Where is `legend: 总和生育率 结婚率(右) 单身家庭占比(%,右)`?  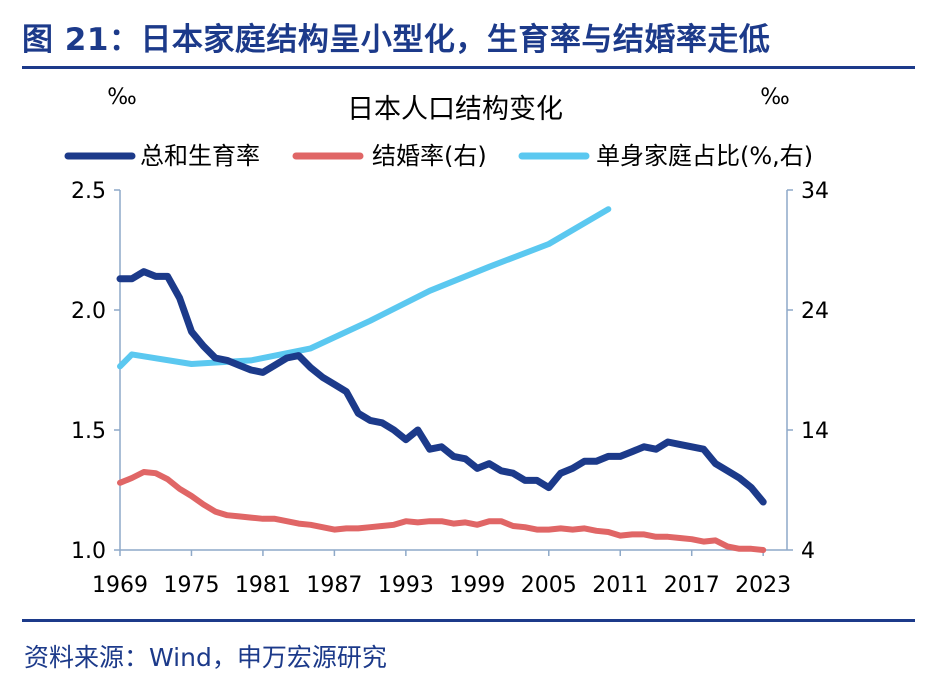
legend: 总和生育率 结婚率(右) 单身家庭占比(%,右) is located at coordinates (438, 156).